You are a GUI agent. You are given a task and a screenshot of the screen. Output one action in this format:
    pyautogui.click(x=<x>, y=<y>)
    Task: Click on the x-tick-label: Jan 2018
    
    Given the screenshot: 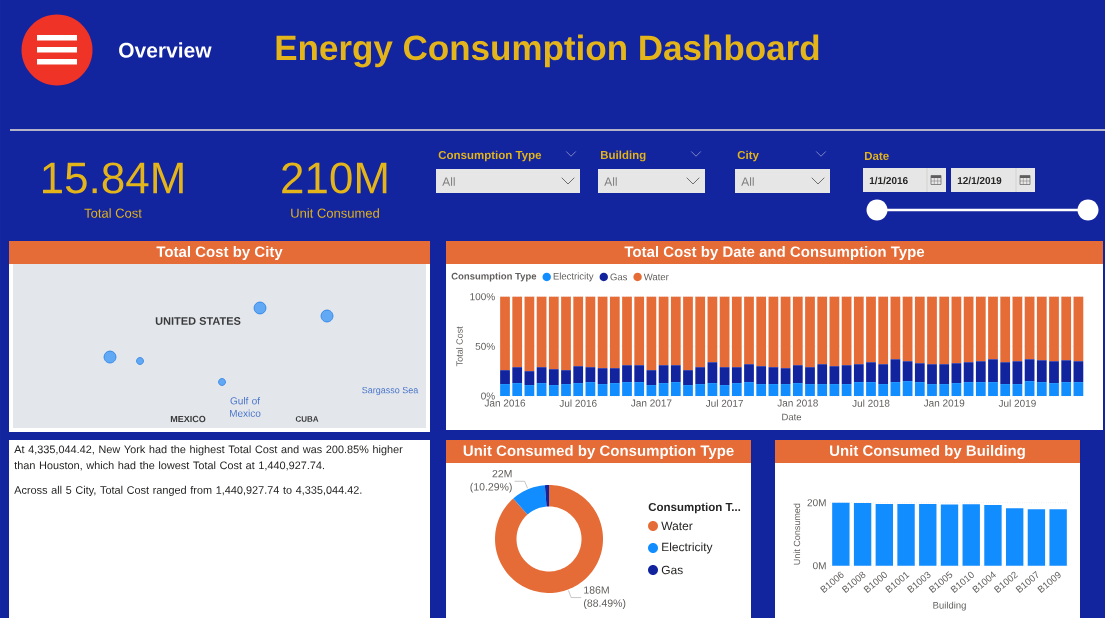 What is the action you would take?
    pyautogui.click(x=797, y=403)
    